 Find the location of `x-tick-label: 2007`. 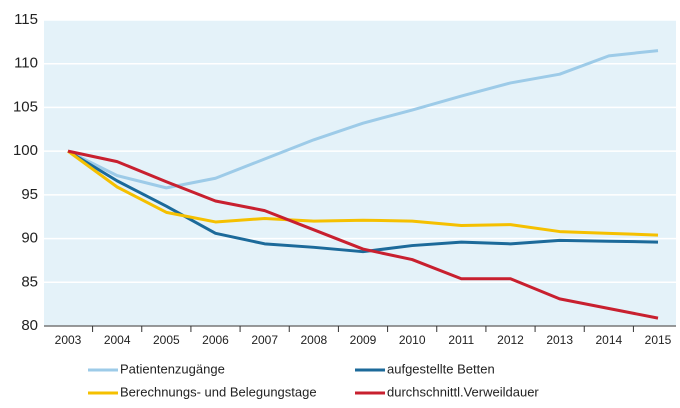

x-tick-label: 2007 is located at coordinates (264, 340).